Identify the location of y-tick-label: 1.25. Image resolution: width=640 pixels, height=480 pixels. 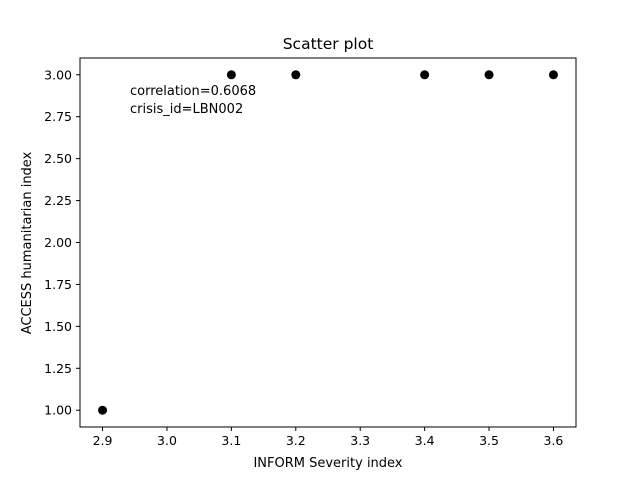
(58, 368).